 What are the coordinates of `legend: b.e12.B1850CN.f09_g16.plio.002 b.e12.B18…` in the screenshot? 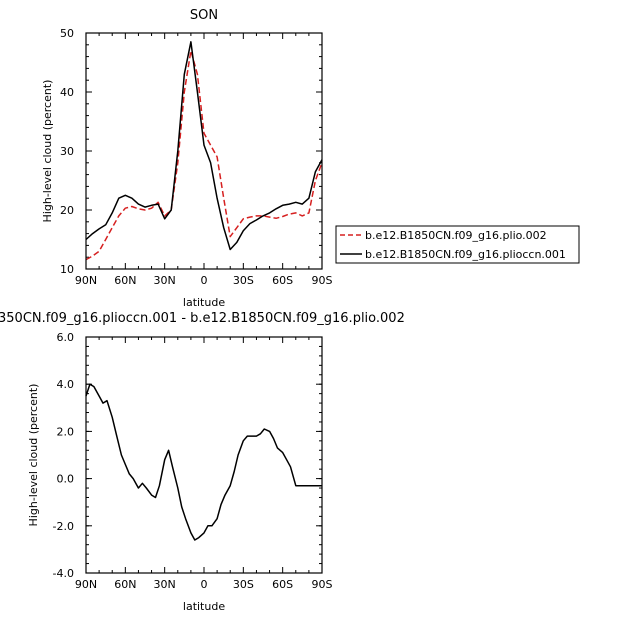 It's located at (457, 244).